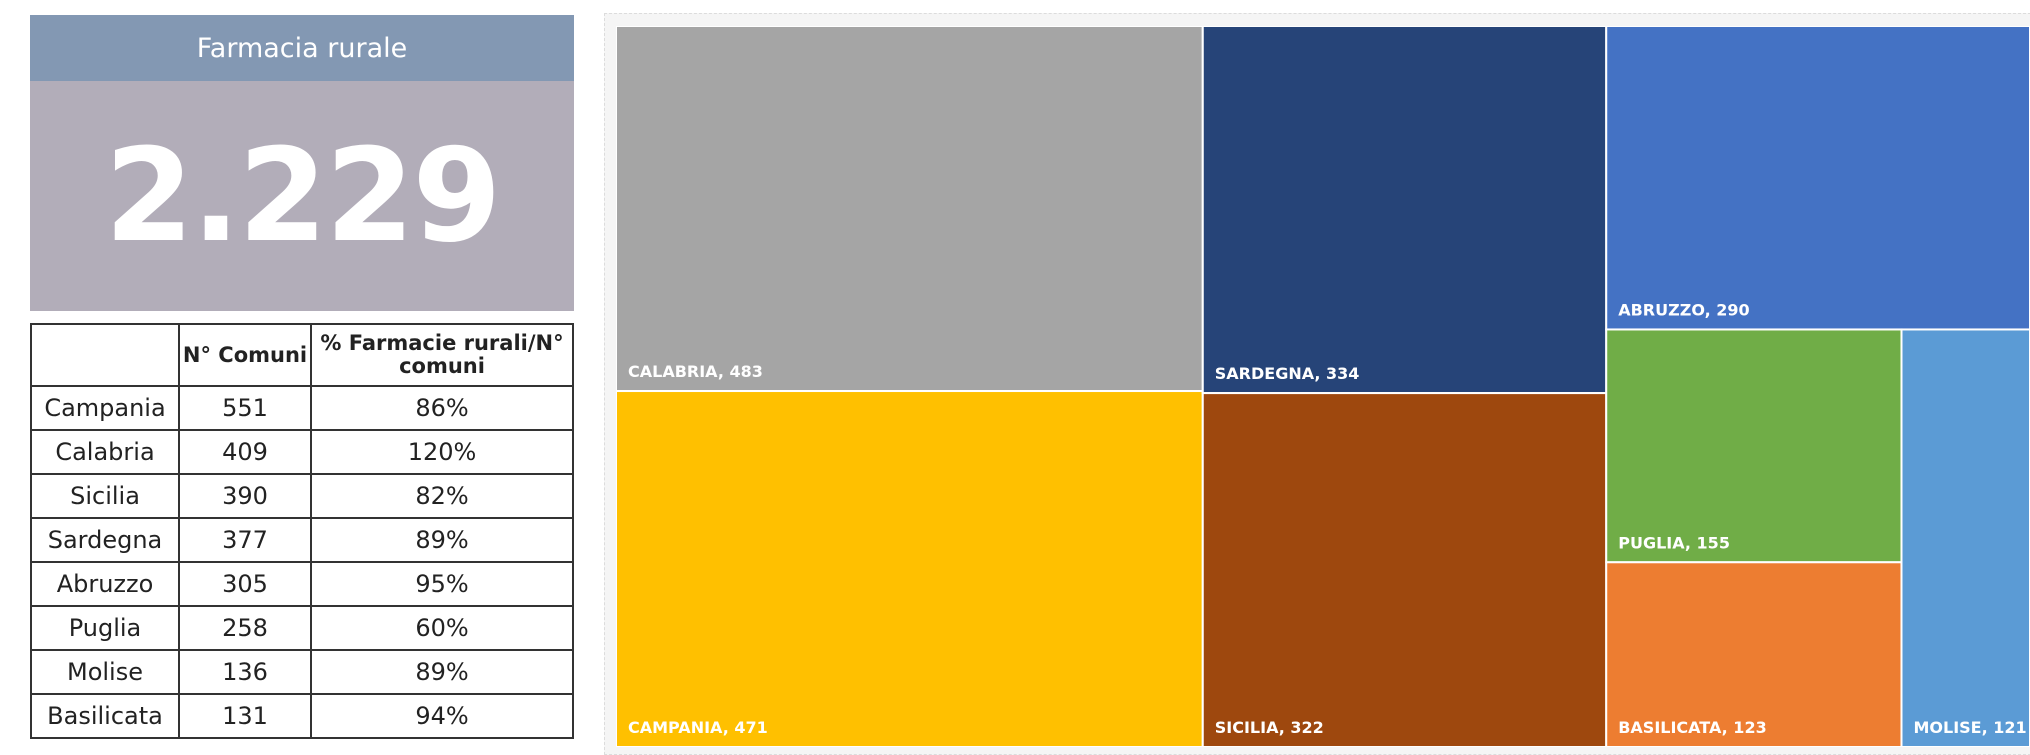 Image resolution: width=2030 pixels, height=755 pixels. I want to click on table-cell-region: Puglia, so click(105, 628).